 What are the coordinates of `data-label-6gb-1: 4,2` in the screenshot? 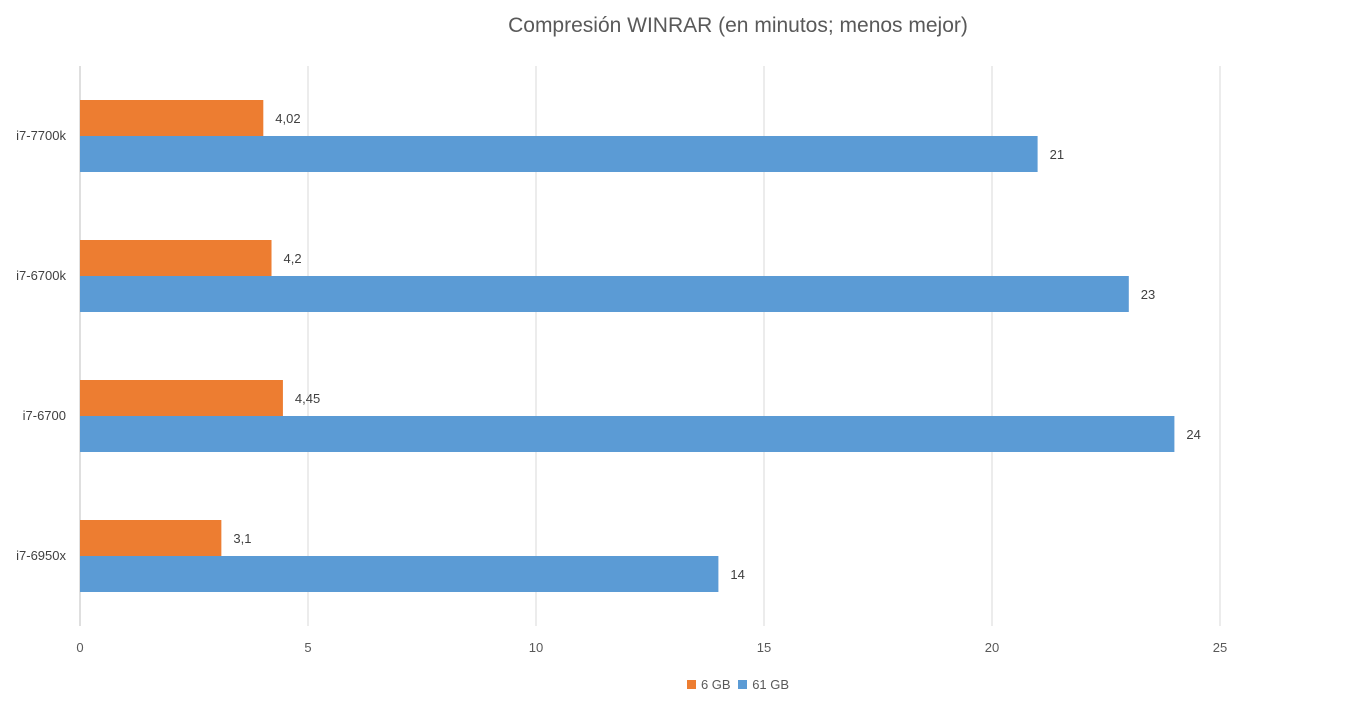 It's located at (293, 258).